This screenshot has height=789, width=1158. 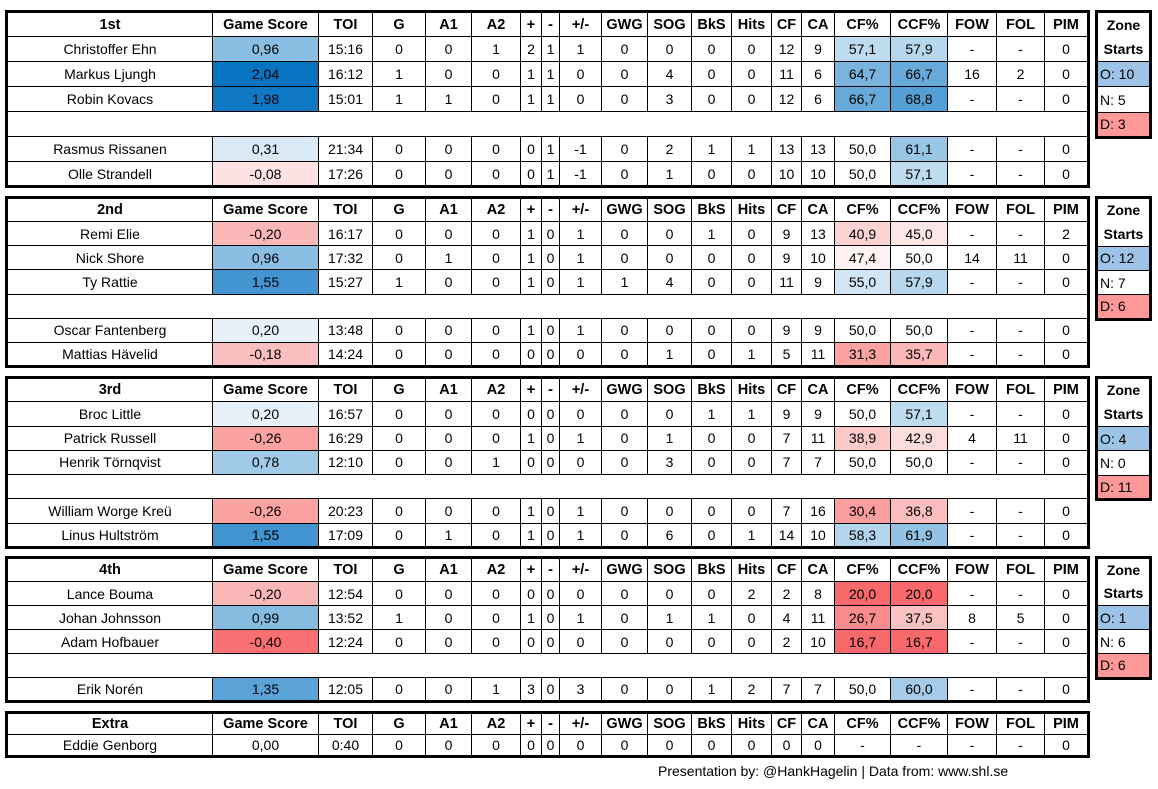 What do you see at coordinates (265, 282) in the screenshot?
I see `stat-cell: 1,55` at bounding box center [265, 282].